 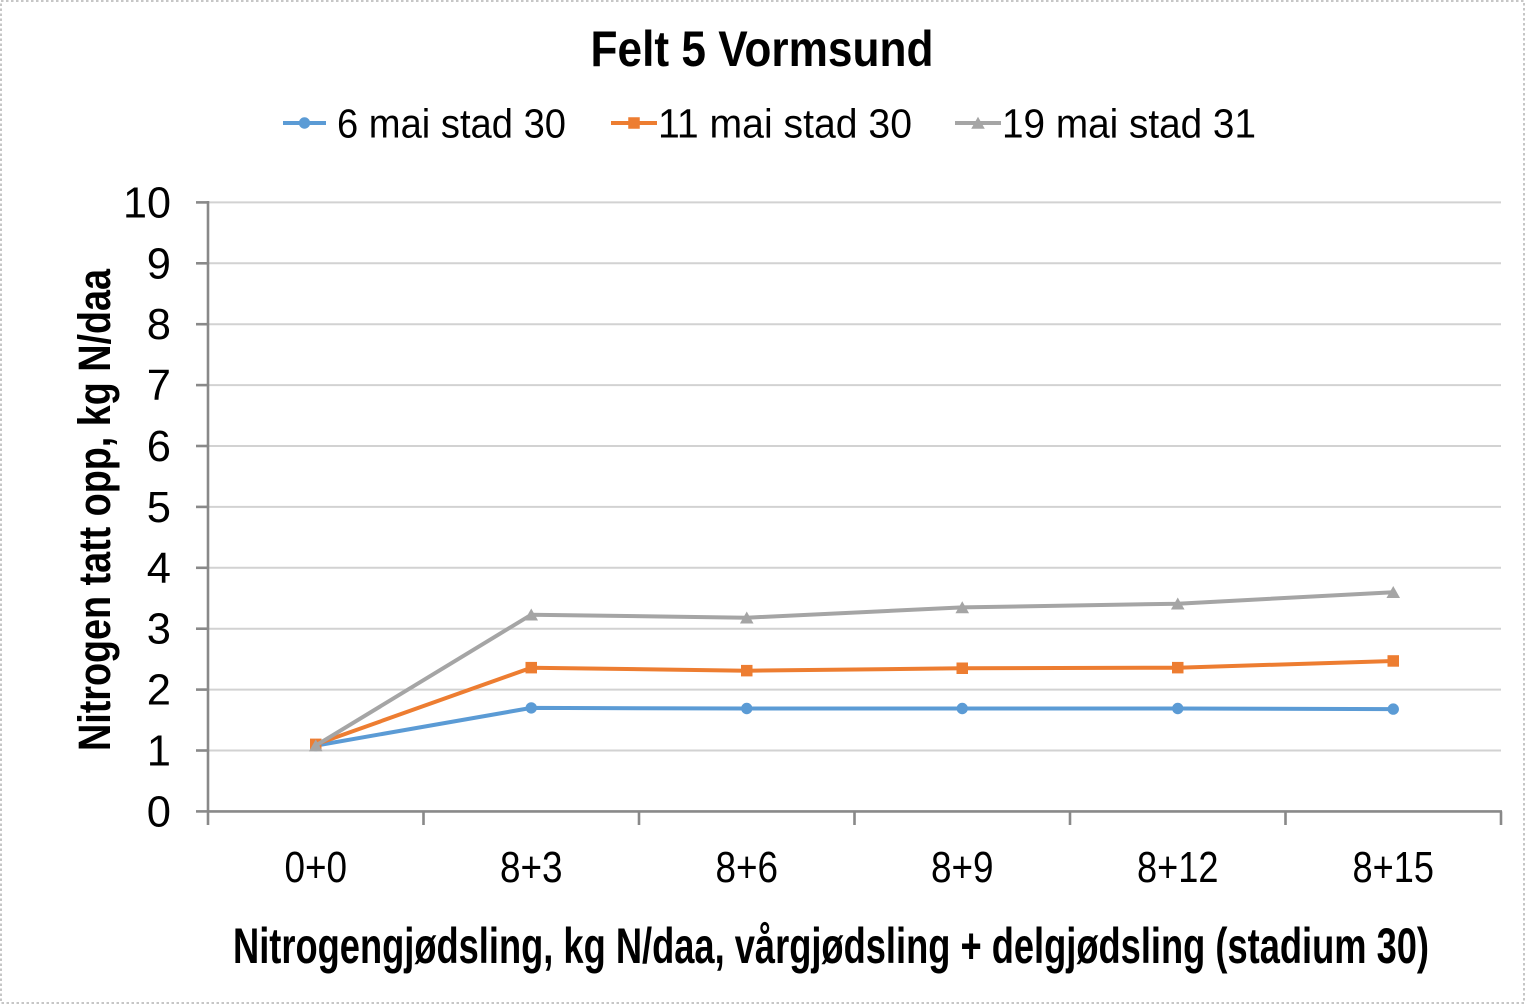 What do you see at coordinates (159, 569) in the screenshot?
I see `svg-text: 4` at bounding box center [159, 569].